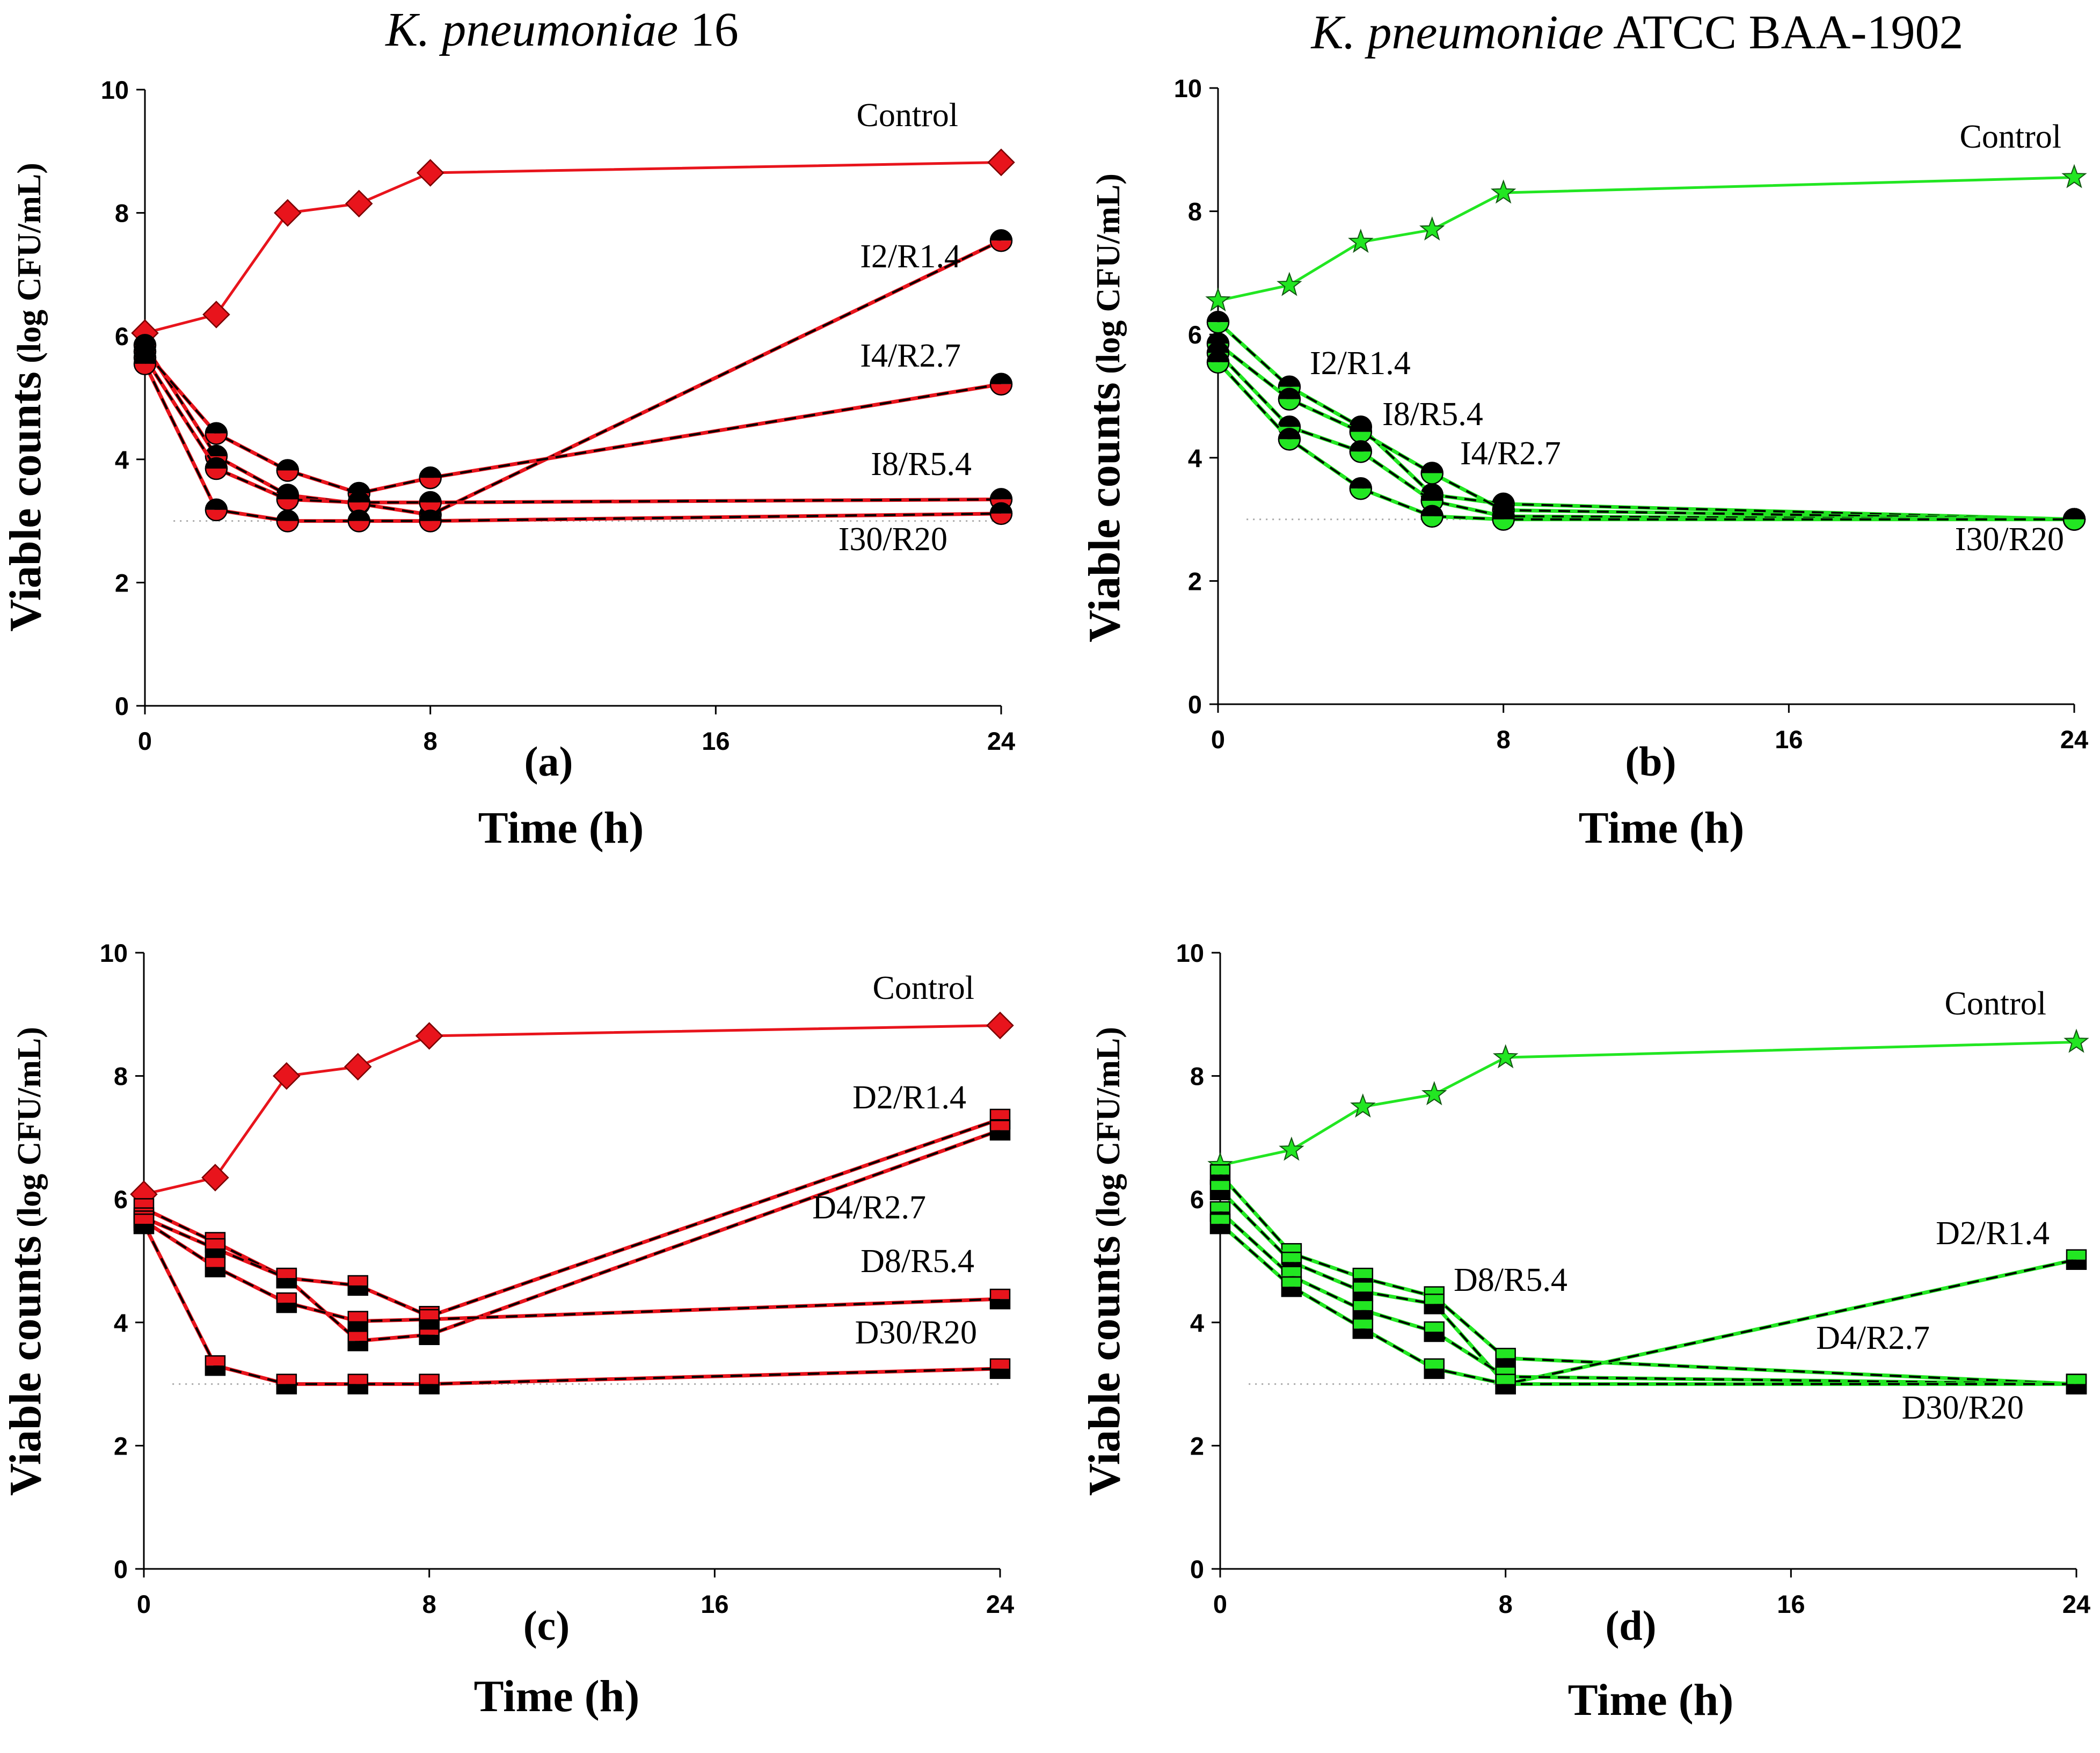 This screenshot has height=1753, width=2100. Describe the element at coordinates (1195, 334) in the screenshot. I see `y-tick-label: 6` at that location.